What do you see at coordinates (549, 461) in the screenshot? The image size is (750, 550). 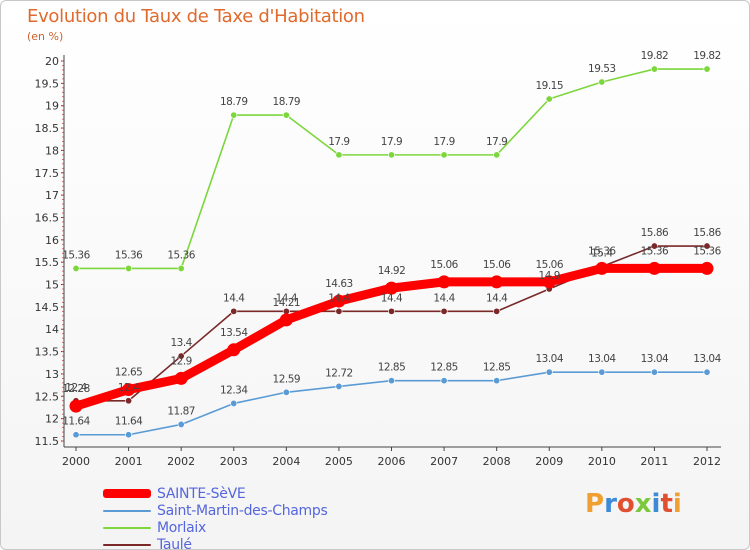 I see `x-tick-label: 2009` at bounding box center [549, 461].